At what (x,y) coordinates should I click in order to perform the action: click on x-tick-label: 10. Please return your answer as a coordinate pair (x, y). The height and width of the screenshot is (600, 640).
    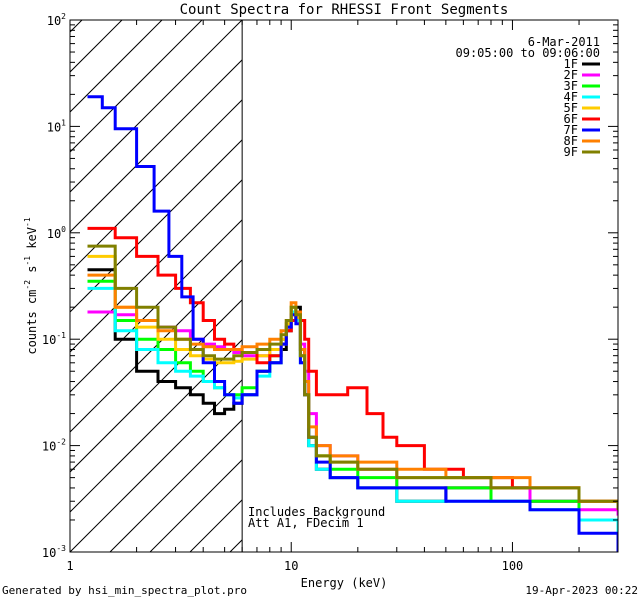
    Looking at the image, I should click on (291, 566).